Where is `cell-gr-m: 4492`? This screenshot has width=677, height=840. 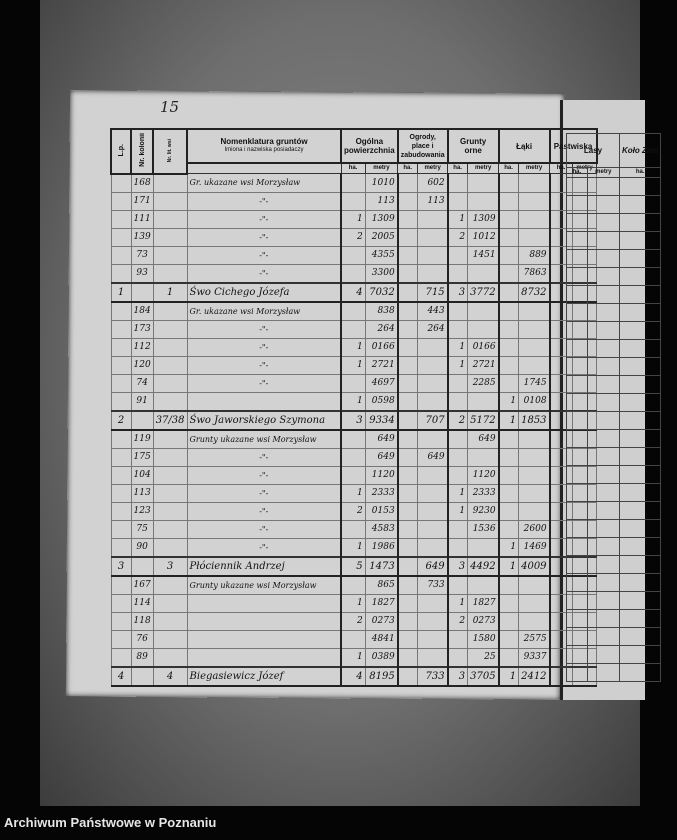
cell-gr-m: 4492 is located at coordinates (483, 566).